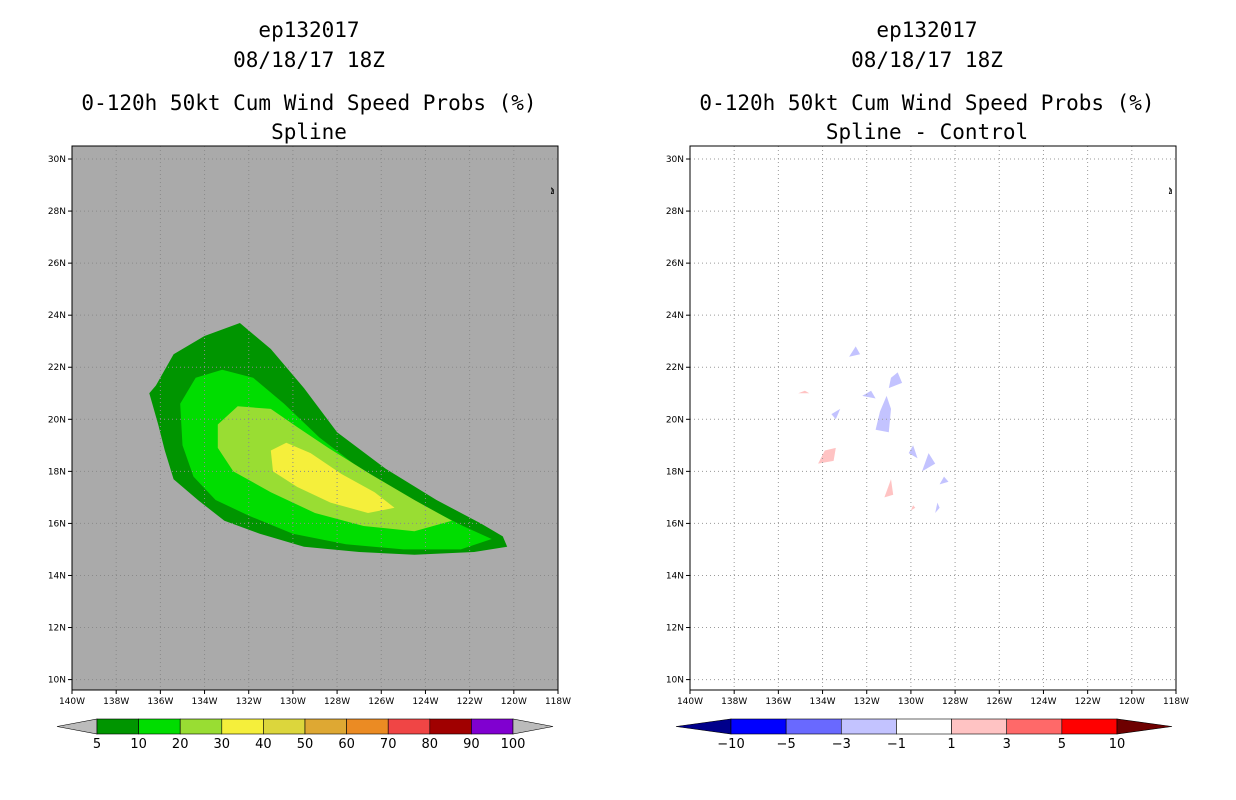  I want to click on right-colorbar: −10 −5 −3 −1 1 3 5 10, so click(924, 735).